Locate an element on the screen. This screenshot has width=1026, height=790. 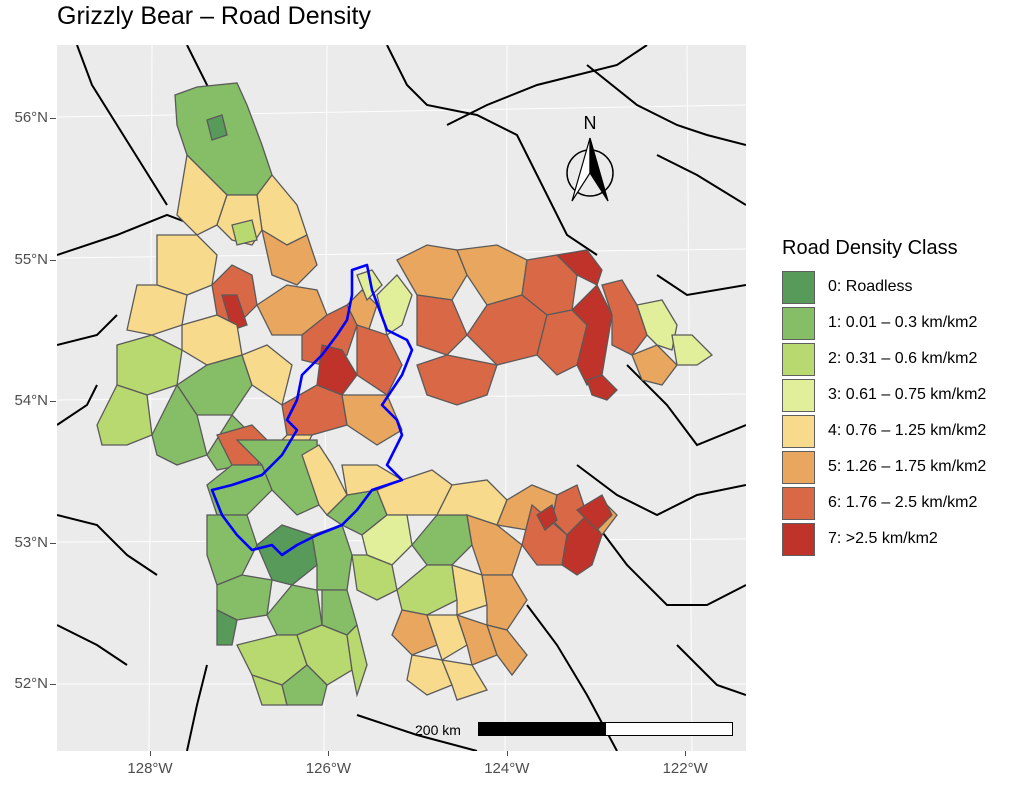
legend-item: 7: >2.5 km/km2 is located at coordinates (904, 541).